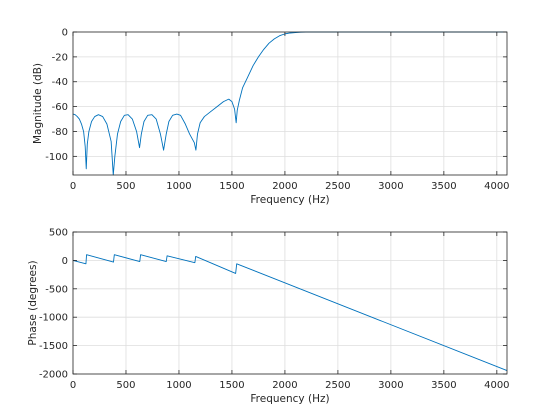  What do you see at coordinates (56, 289) in the screenshot?
I see `phase-y-tick-label: -500` at bounding box center [56, 289].